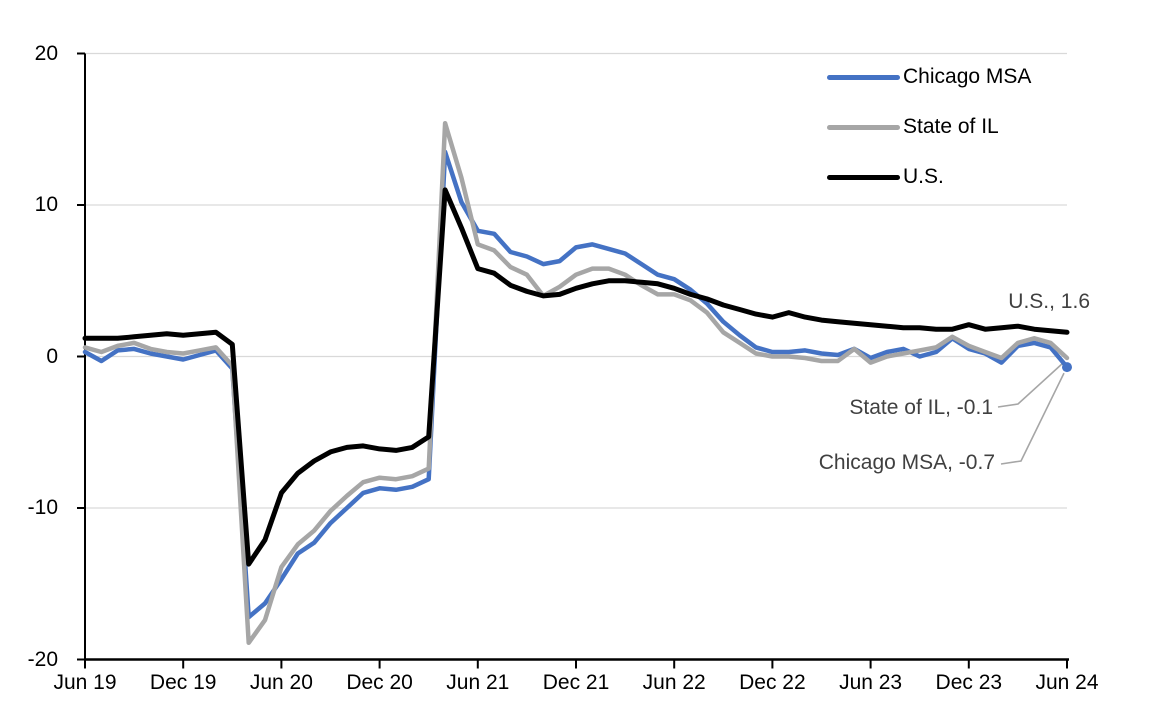 The height and width of the screenshot is (715, 1152). I want to click on legend-item-chicago-msa: Chicago MSA, so click(929, 77).